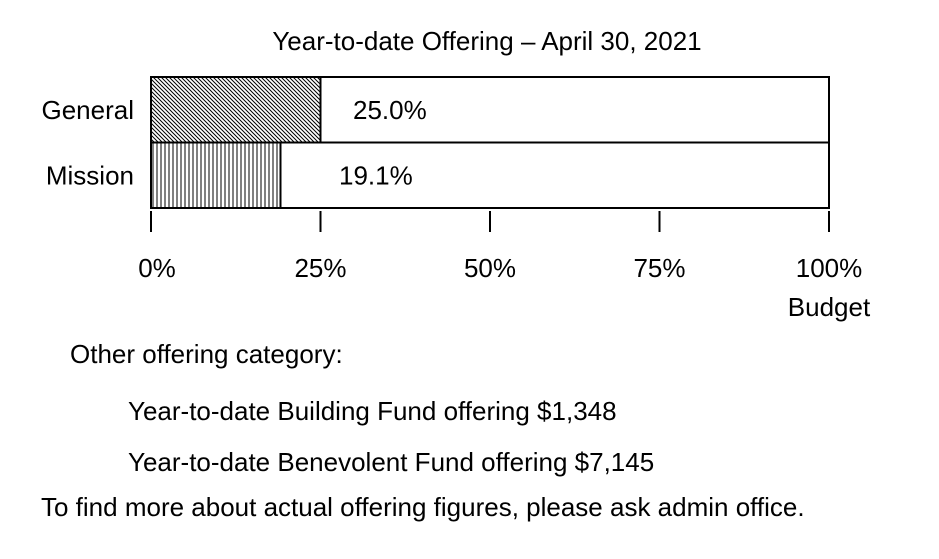 Image resolution: width=939 pixels, height=559 pixels. I want to click on x-tick-label-75: 75%, so click(659, 268).